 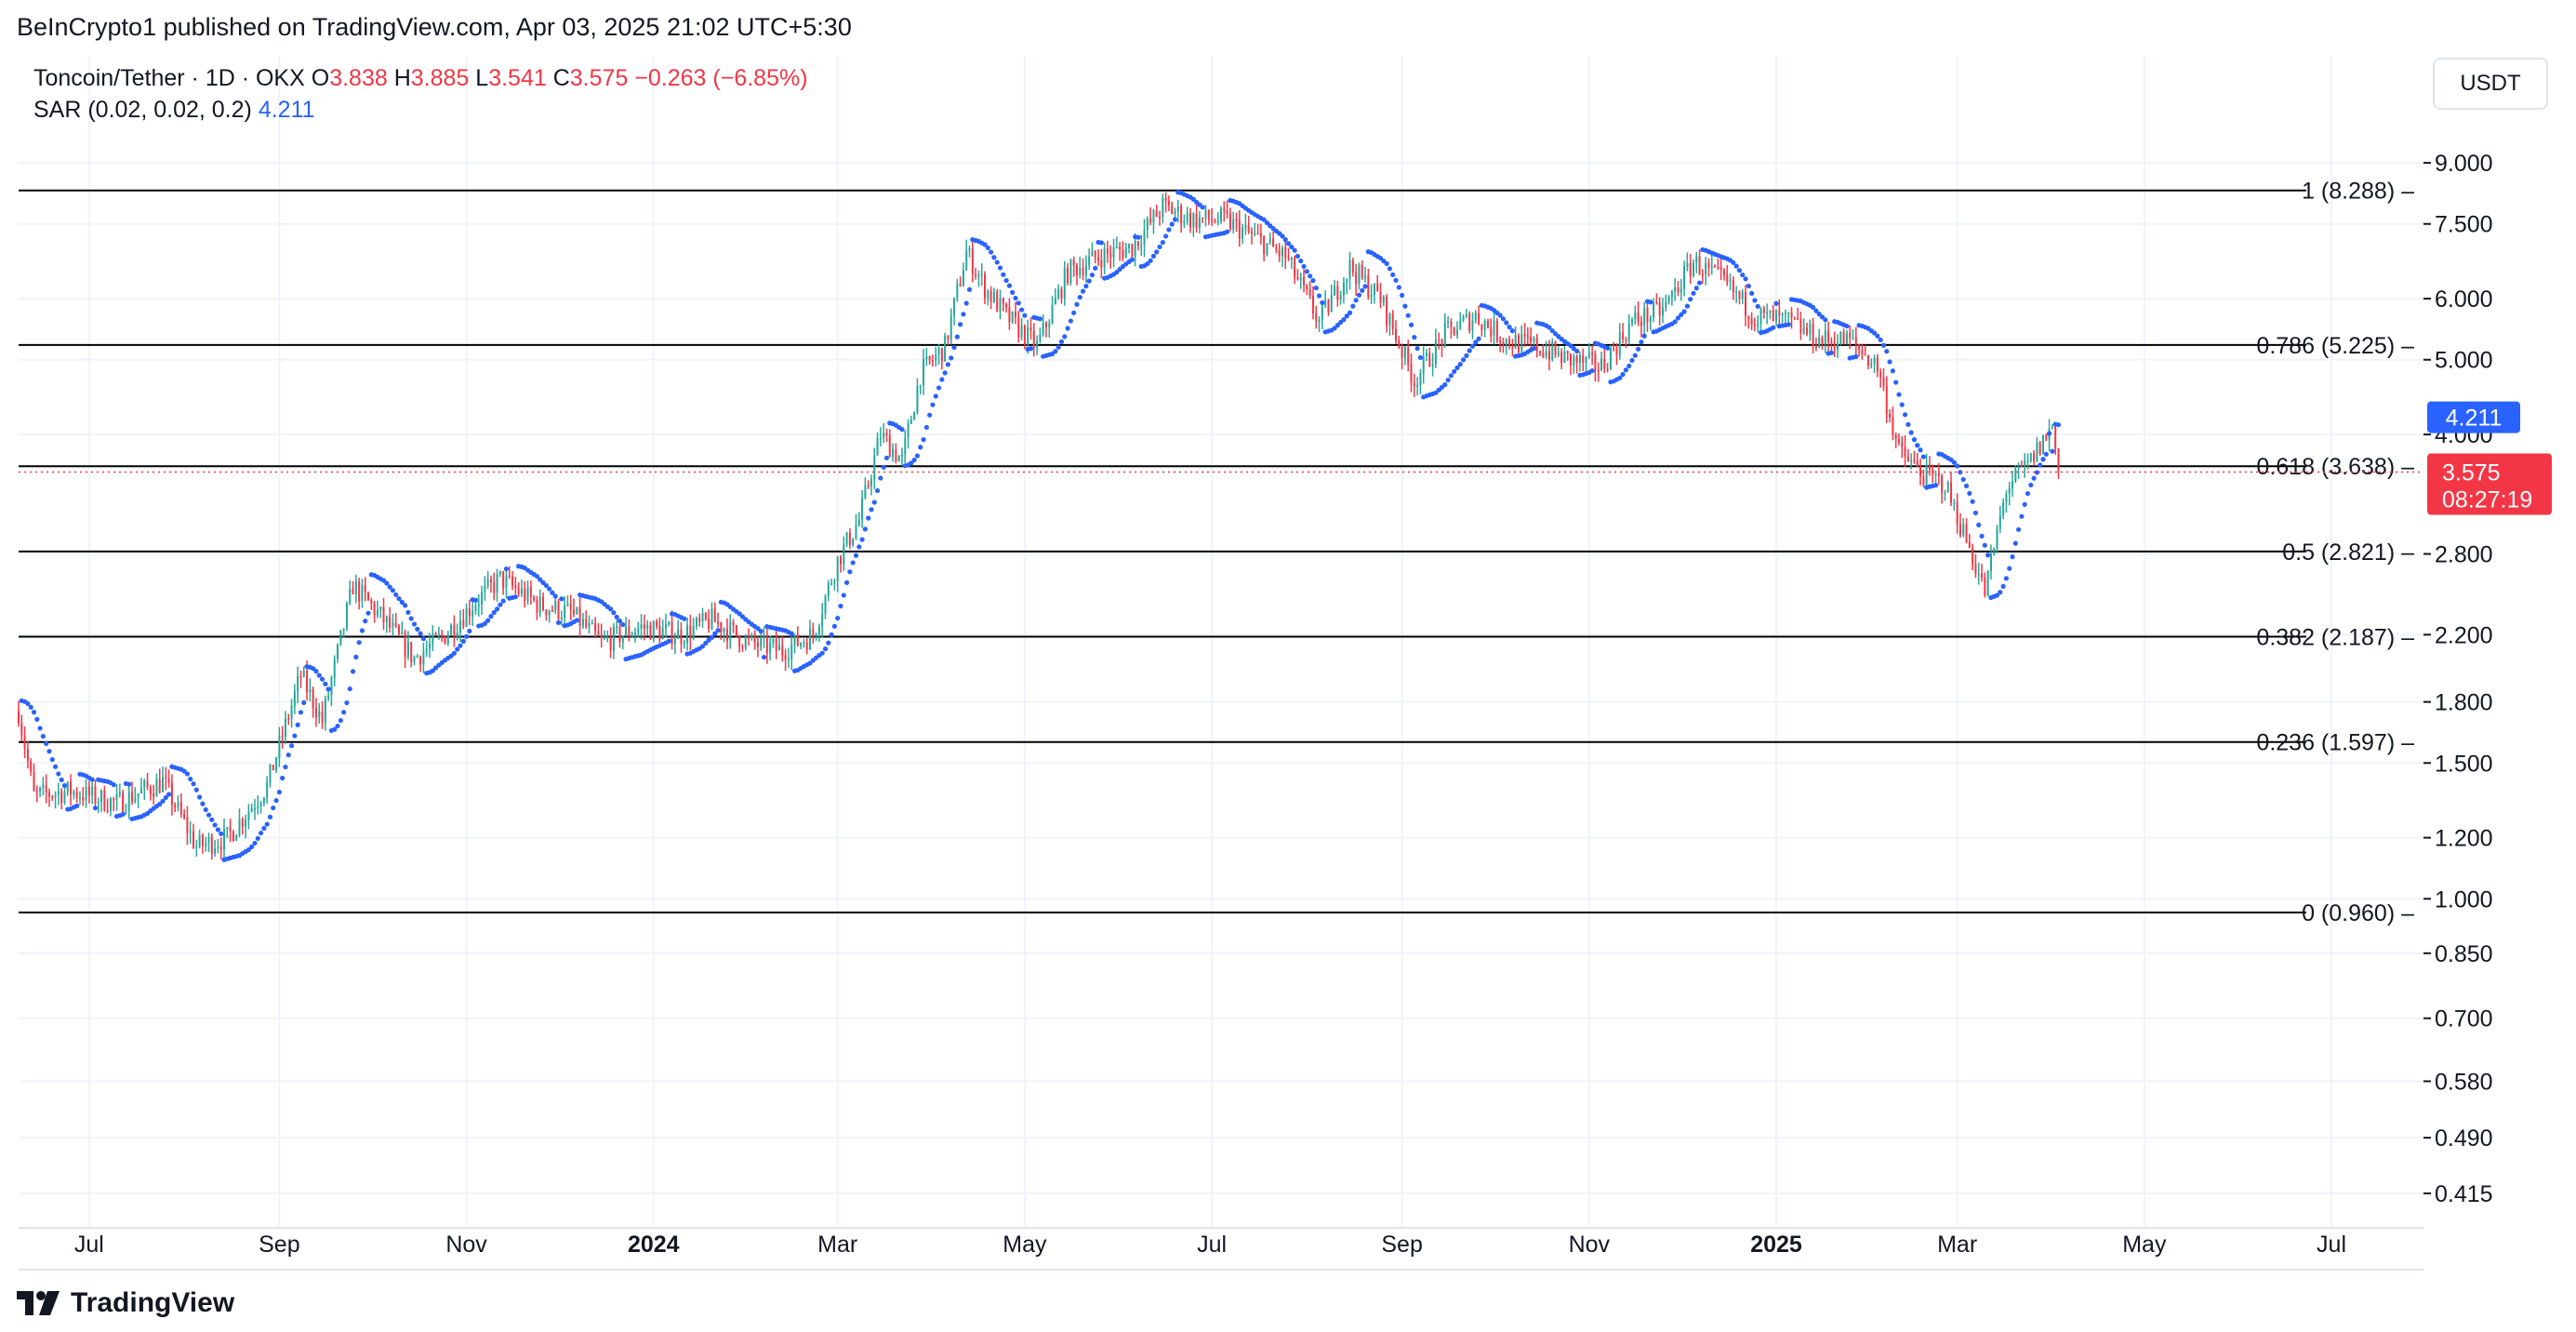 I want to click on indicator-value: 4.211, so click(x=286, y=110).